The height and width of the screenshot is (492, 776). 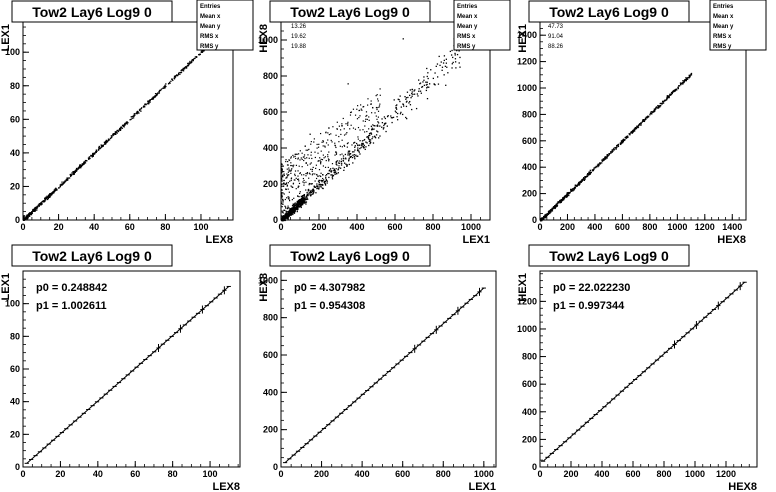 I want to click on y-tick-label: 200, so click(x=270, y=184).